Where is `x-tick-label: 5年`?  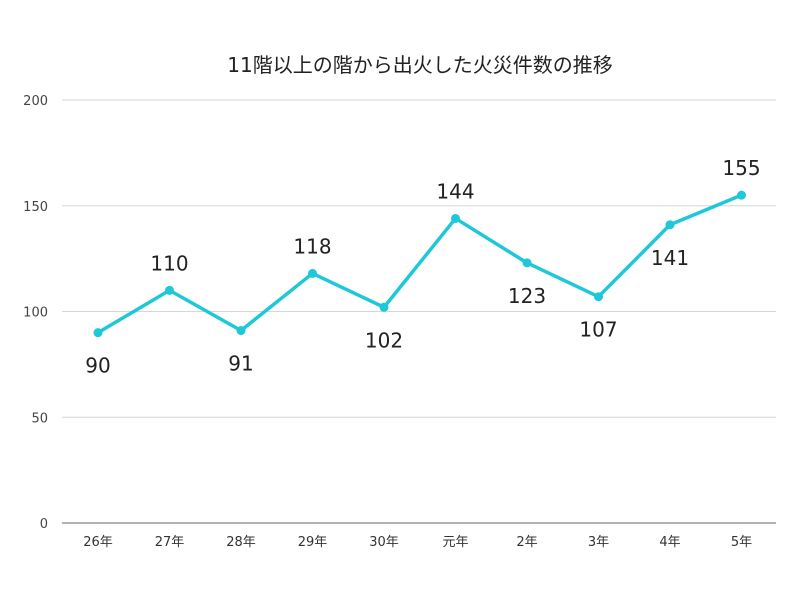
x-tick-label: 5年 is located at coordinates (741, 542).